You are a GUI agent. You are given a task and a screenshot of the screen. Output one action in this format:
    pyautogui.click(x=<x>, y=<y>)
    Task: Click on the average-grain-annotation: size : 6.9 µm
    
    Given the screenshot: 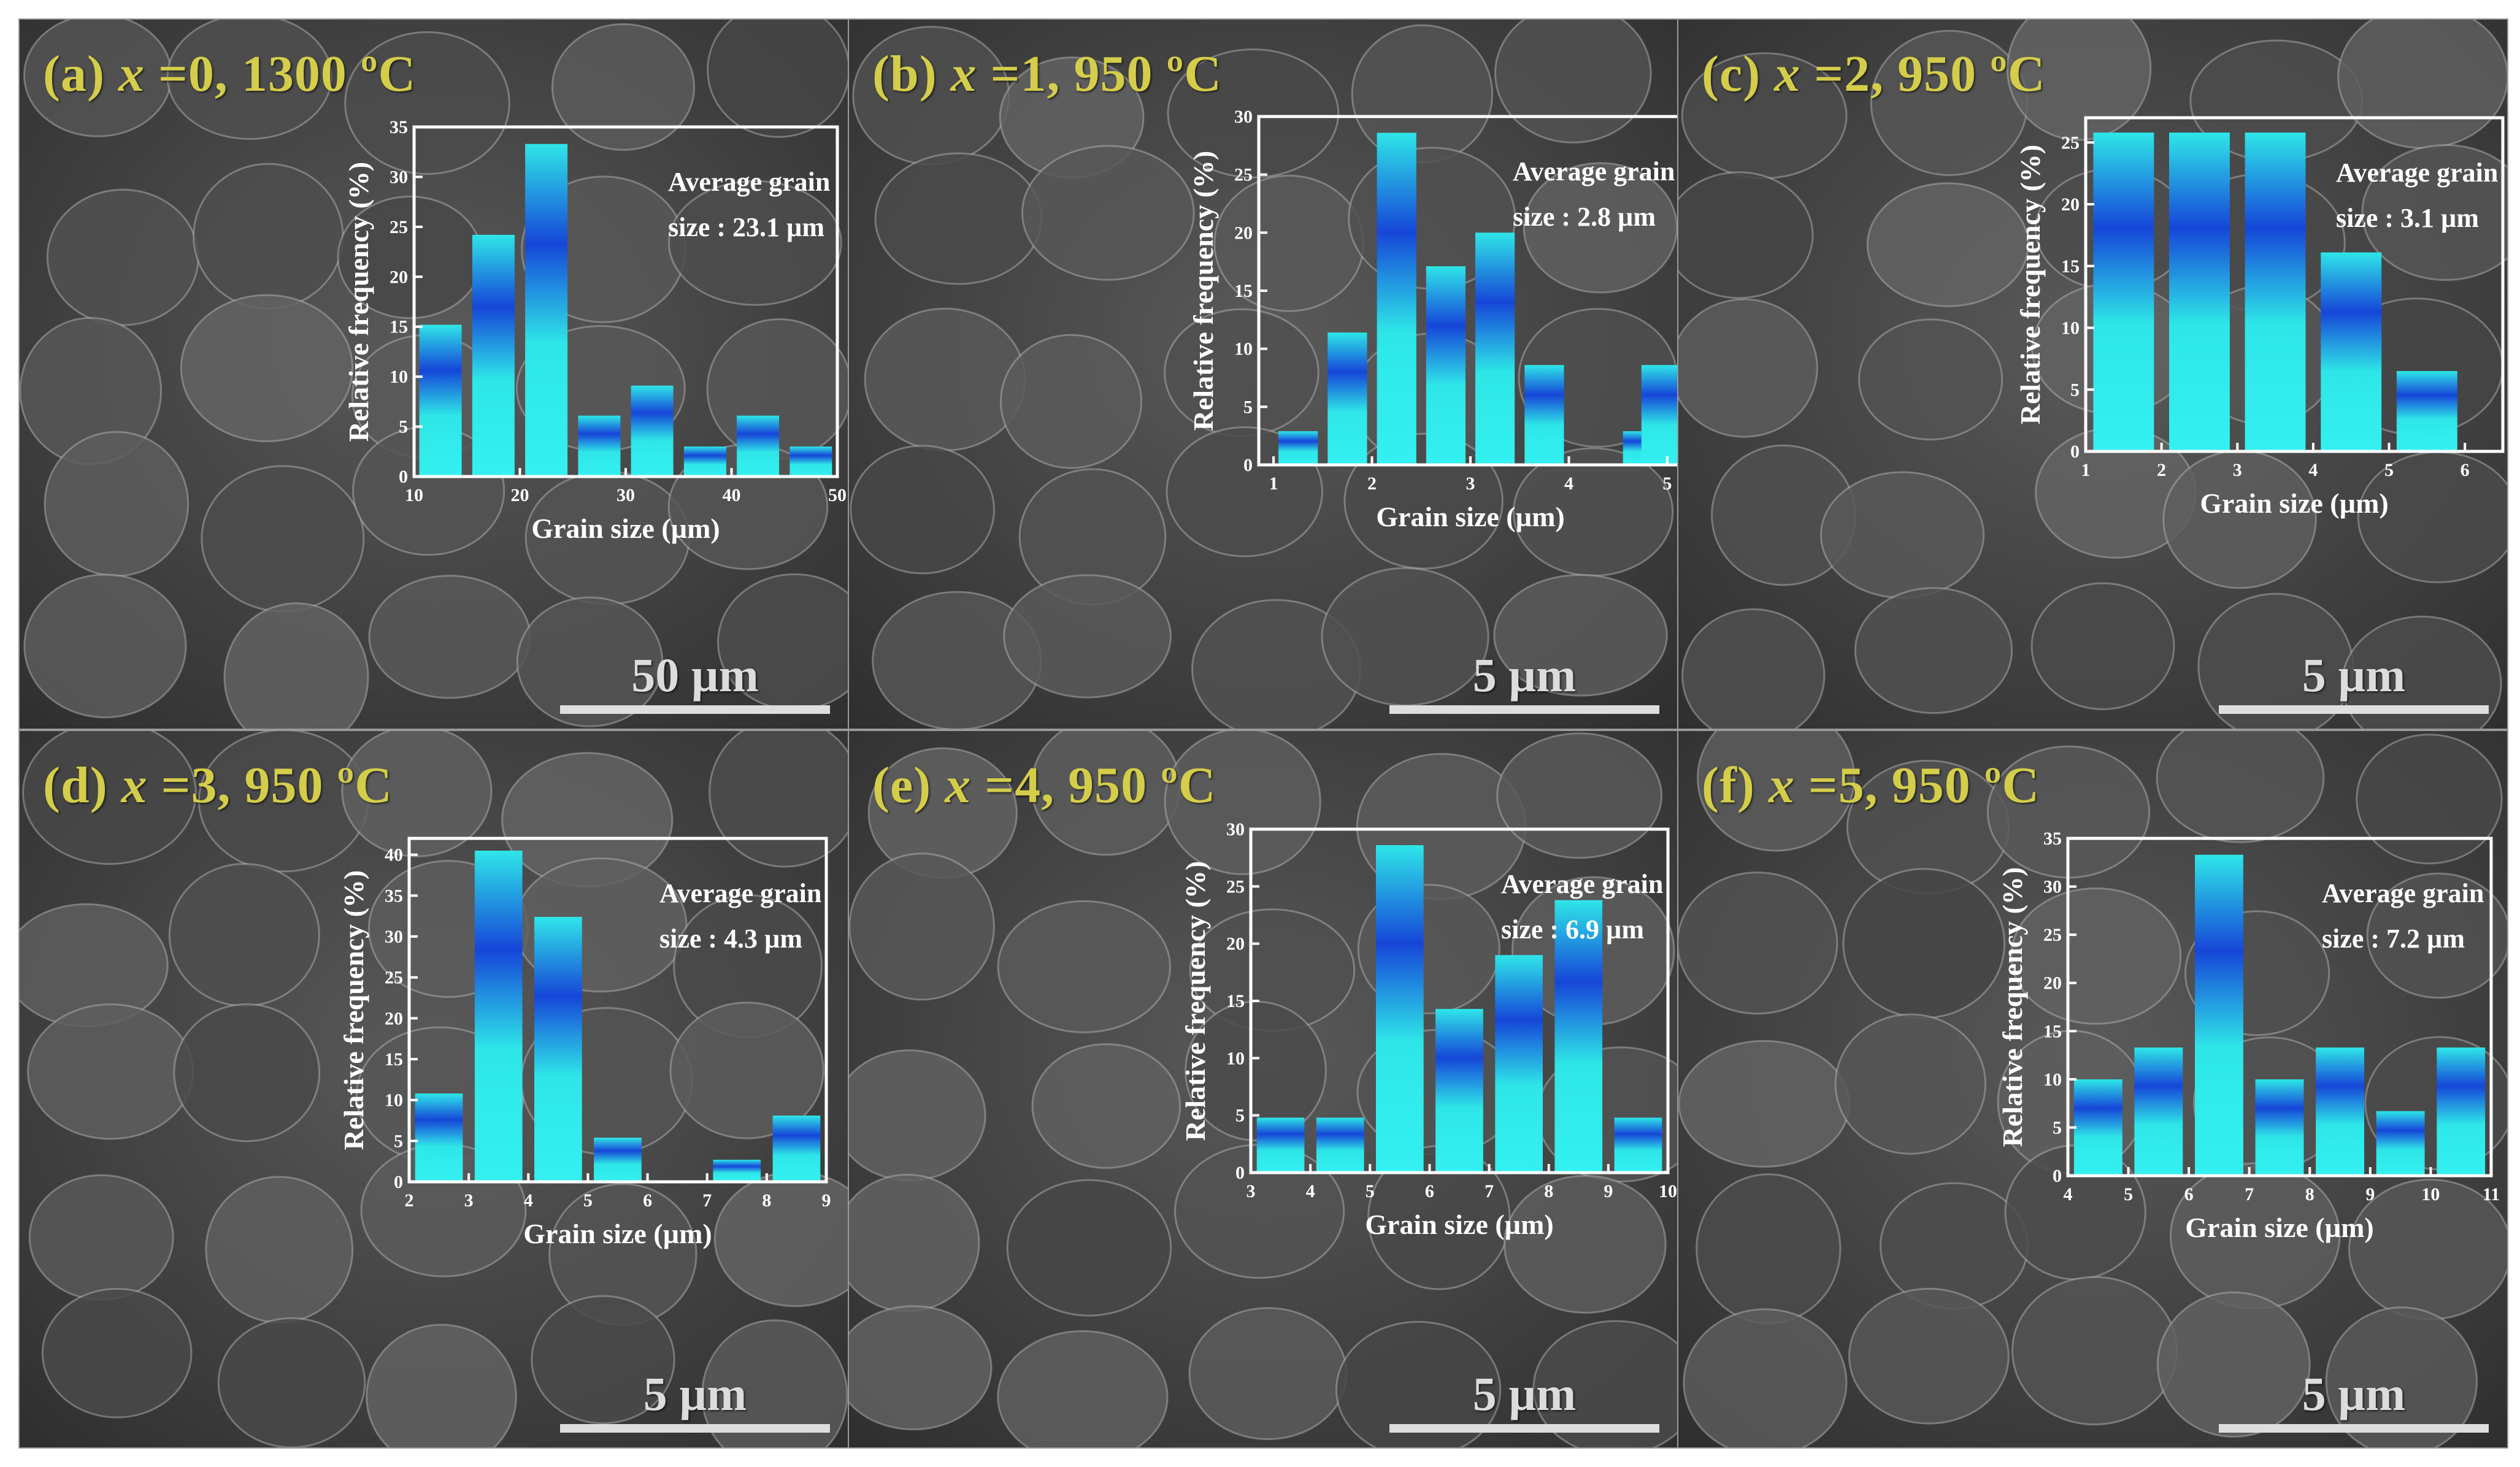 What is the action you would take?
    pyautogui.click(x=1572, y=929)
    